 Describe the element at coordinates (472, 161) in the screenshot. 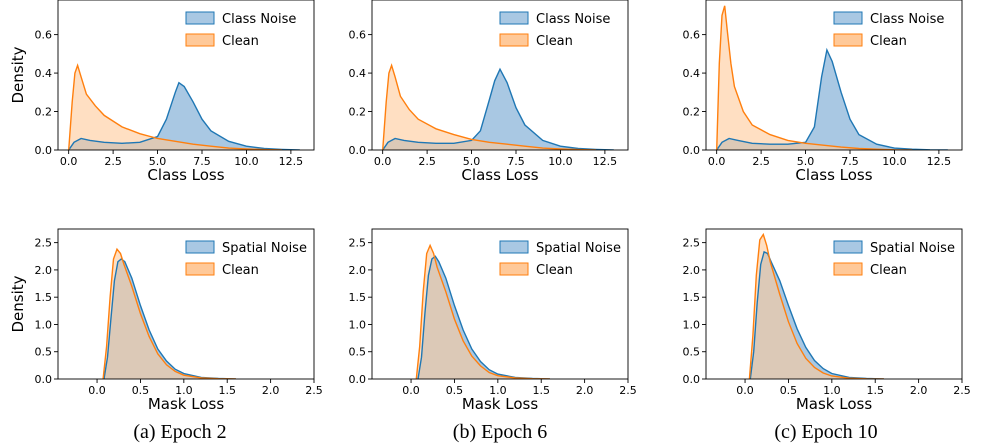

I see `x-tick-label: 5.0` at that location.